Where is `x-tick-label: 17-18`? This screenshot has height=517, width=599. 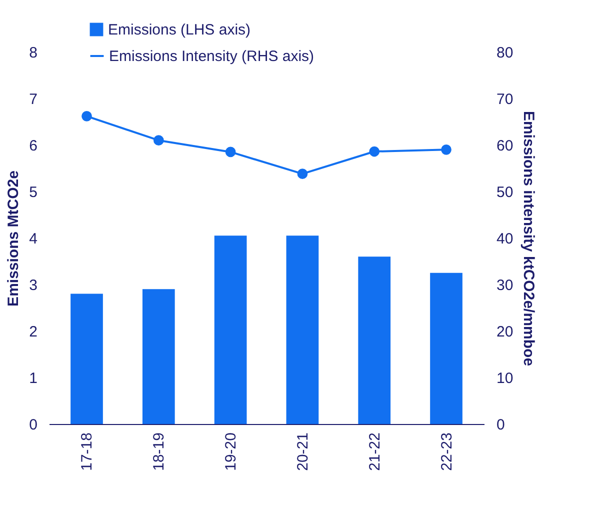 x-tick-label: 17-18 is located at coordinates (87, 451).